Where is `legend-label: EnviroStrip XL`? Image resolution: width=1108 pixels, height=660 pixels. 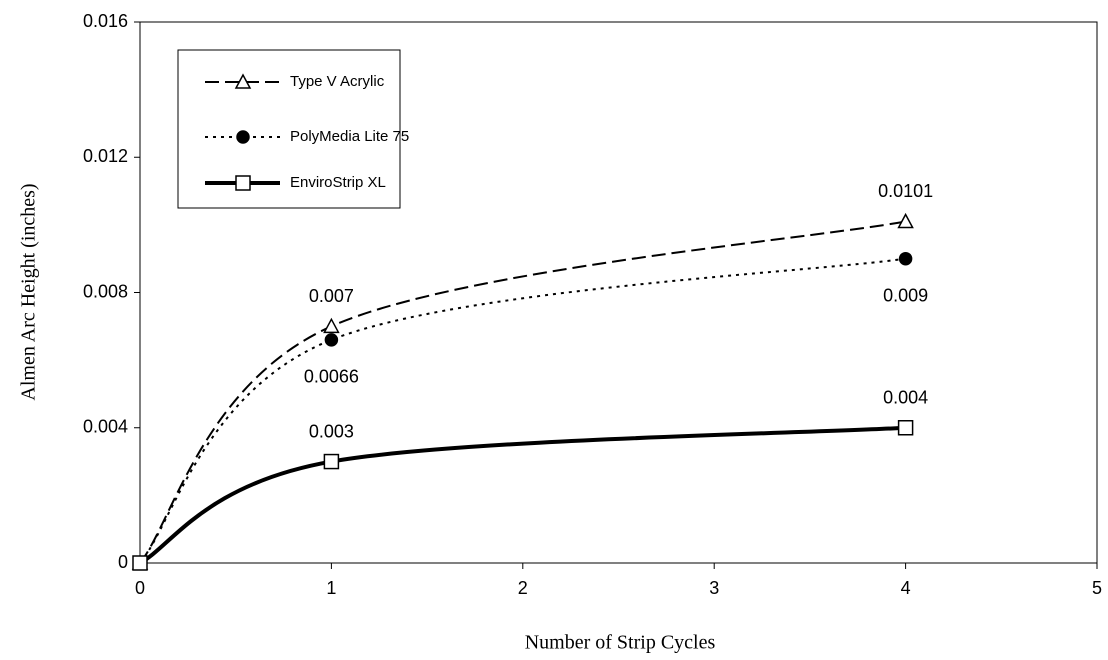 legend-label: EnviroStrip XL is located at coordinates (338, 182).